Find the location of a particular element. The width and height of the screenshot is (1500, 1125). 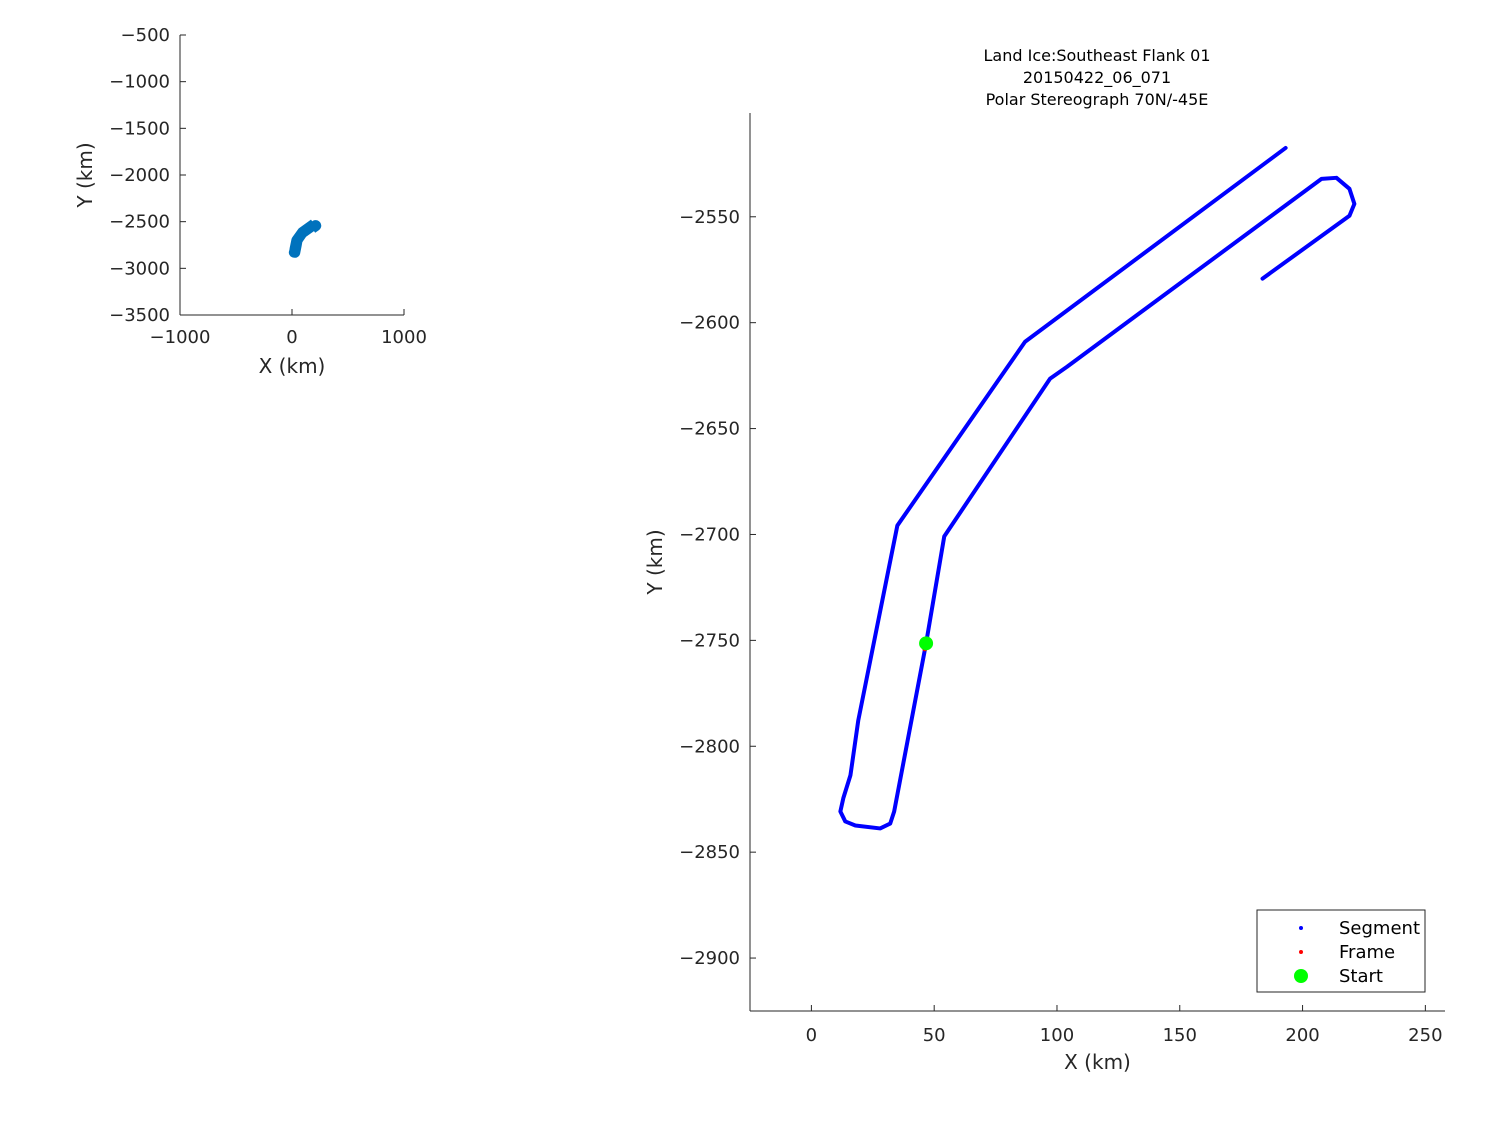

legend-label: Frame is located at coordinates (1367, 952).